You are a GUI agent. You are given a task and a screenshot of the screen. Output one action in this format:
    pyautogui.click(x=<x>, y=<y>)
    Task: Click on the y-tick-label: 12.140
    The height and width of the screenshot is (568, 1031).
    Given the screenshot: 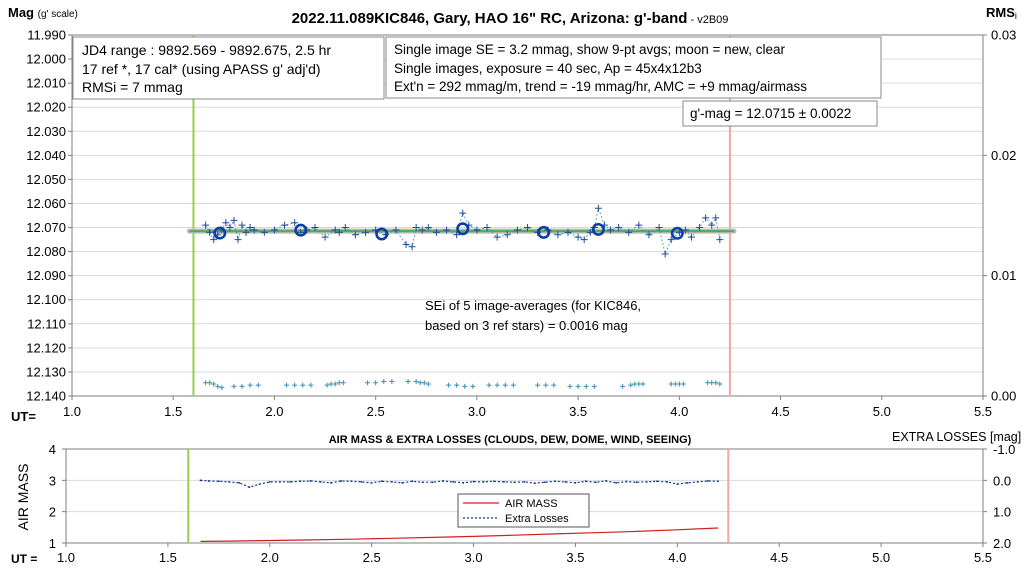 What is the action you would take?
    pyautogui.click(x=46, y=396)
    